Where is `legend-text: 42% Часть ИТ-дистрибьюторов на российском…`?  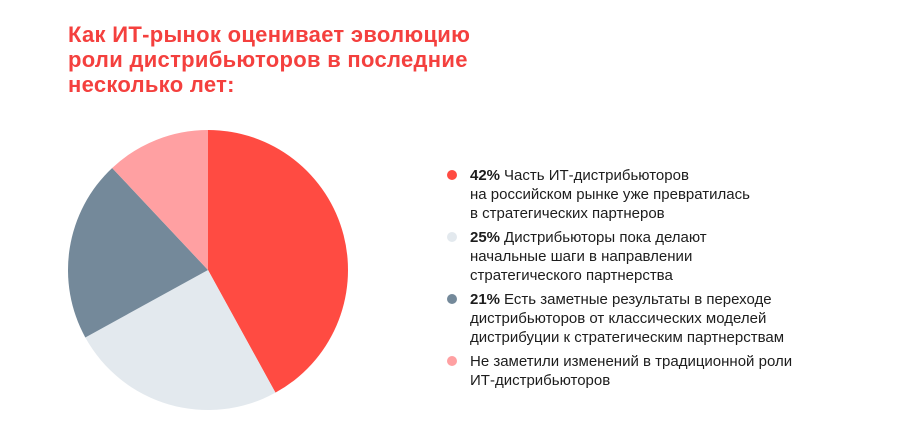
legend-text: 42% Часть ИТ-дистрибьюторов на российском… is located at coordinates (610, 194).